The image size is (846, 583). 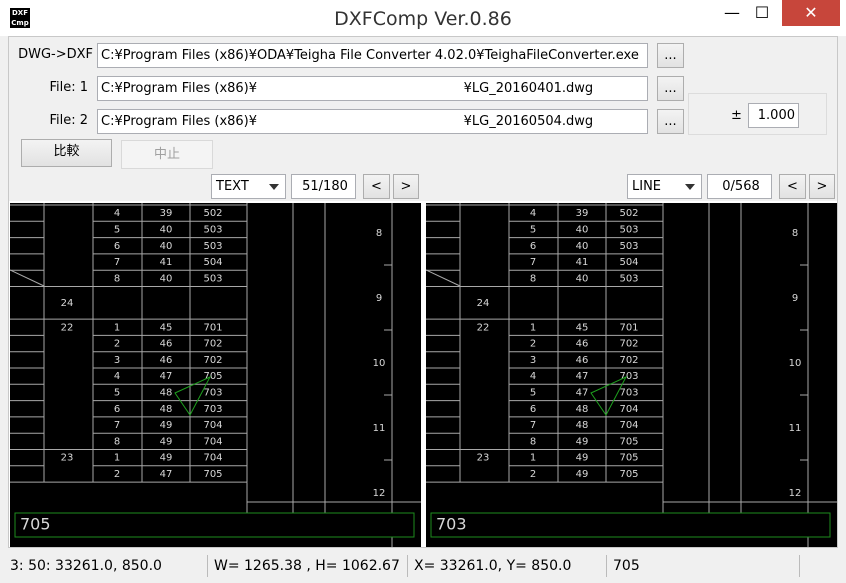 What do you see at coordinates (795, 233) in the screenshot?
I see `ruler-label: 8` at bounding box center [795, 233].